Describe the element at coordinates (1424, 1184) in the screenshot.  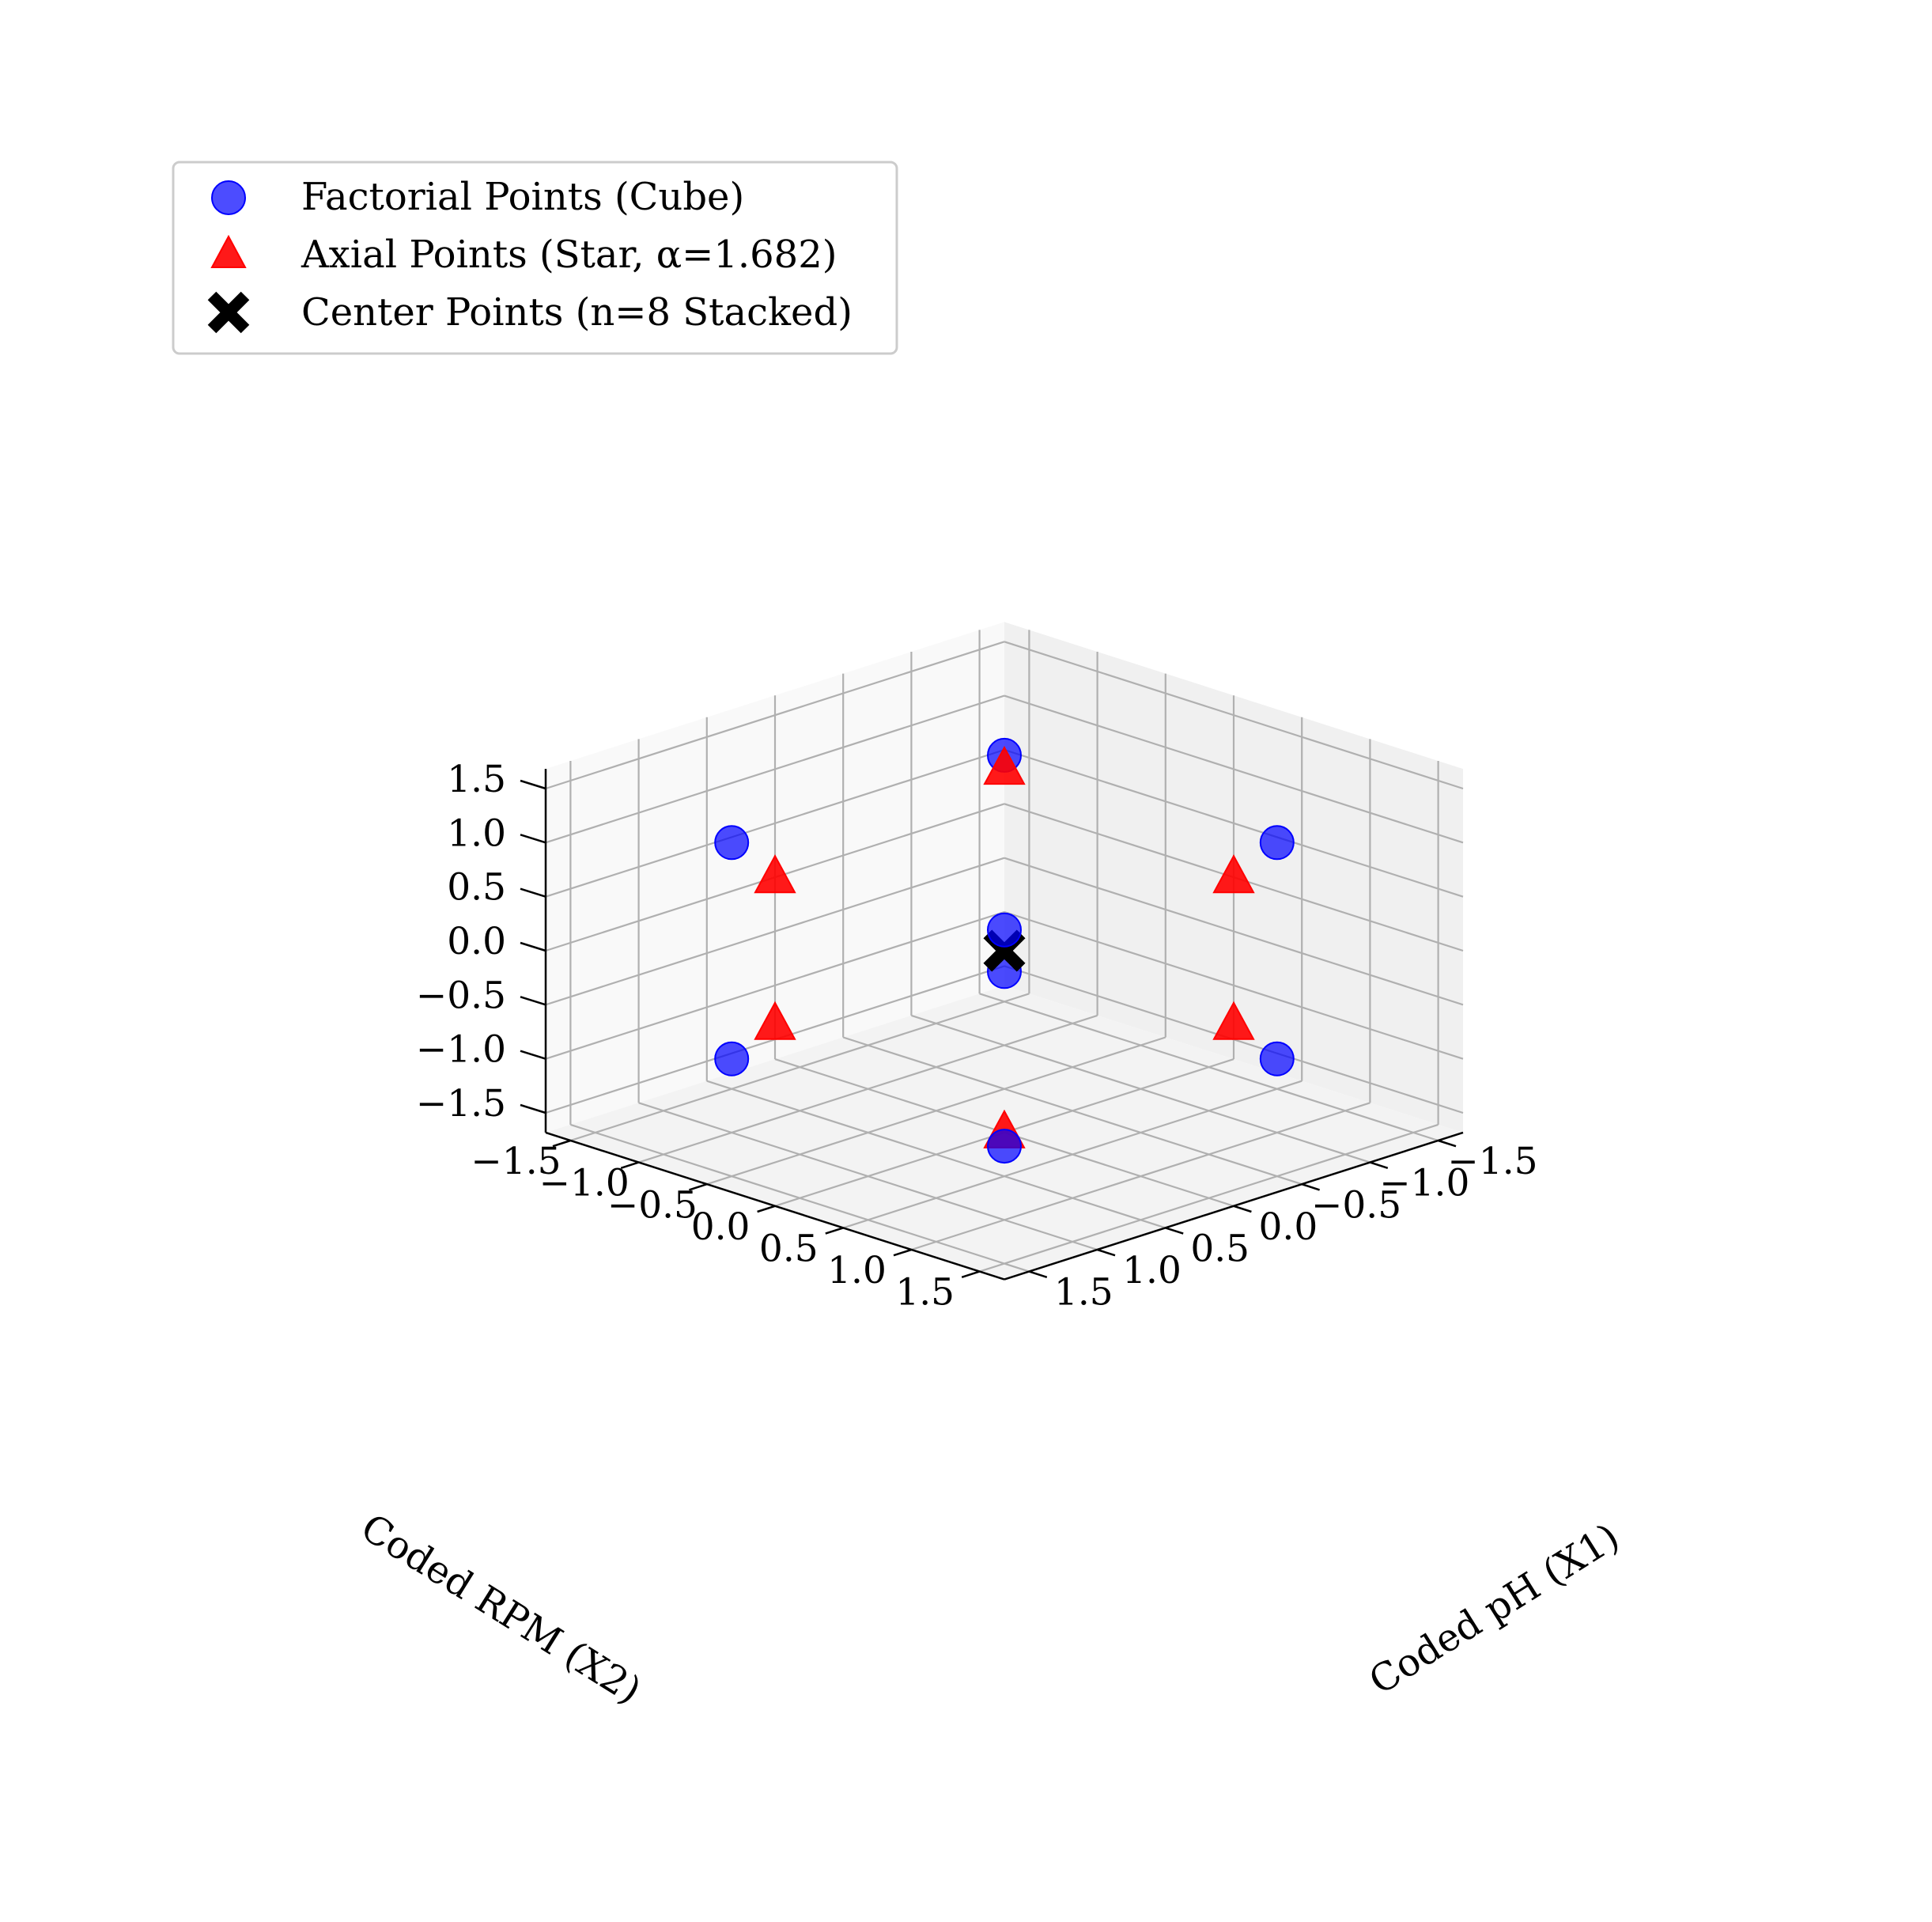
I see `x-tick-label: −1.0` at that location.